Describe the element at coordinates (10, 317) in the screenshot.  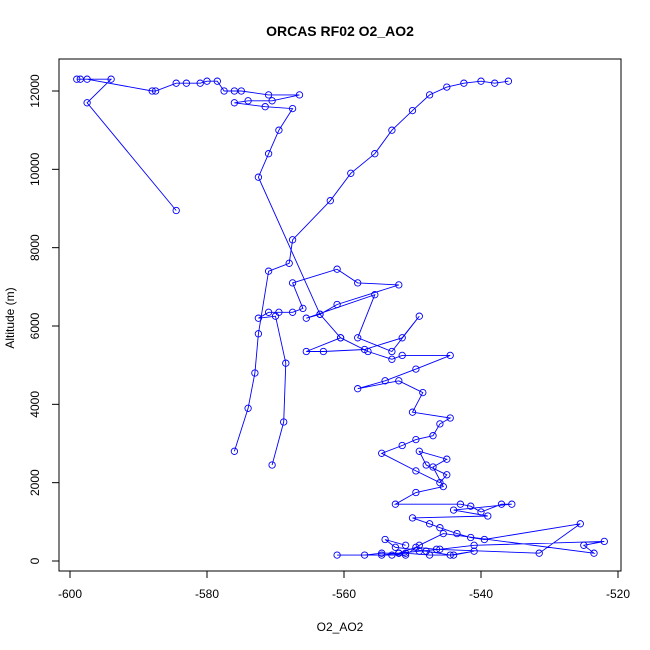
I see `y-axis-label: Altitude (m)` at that location.